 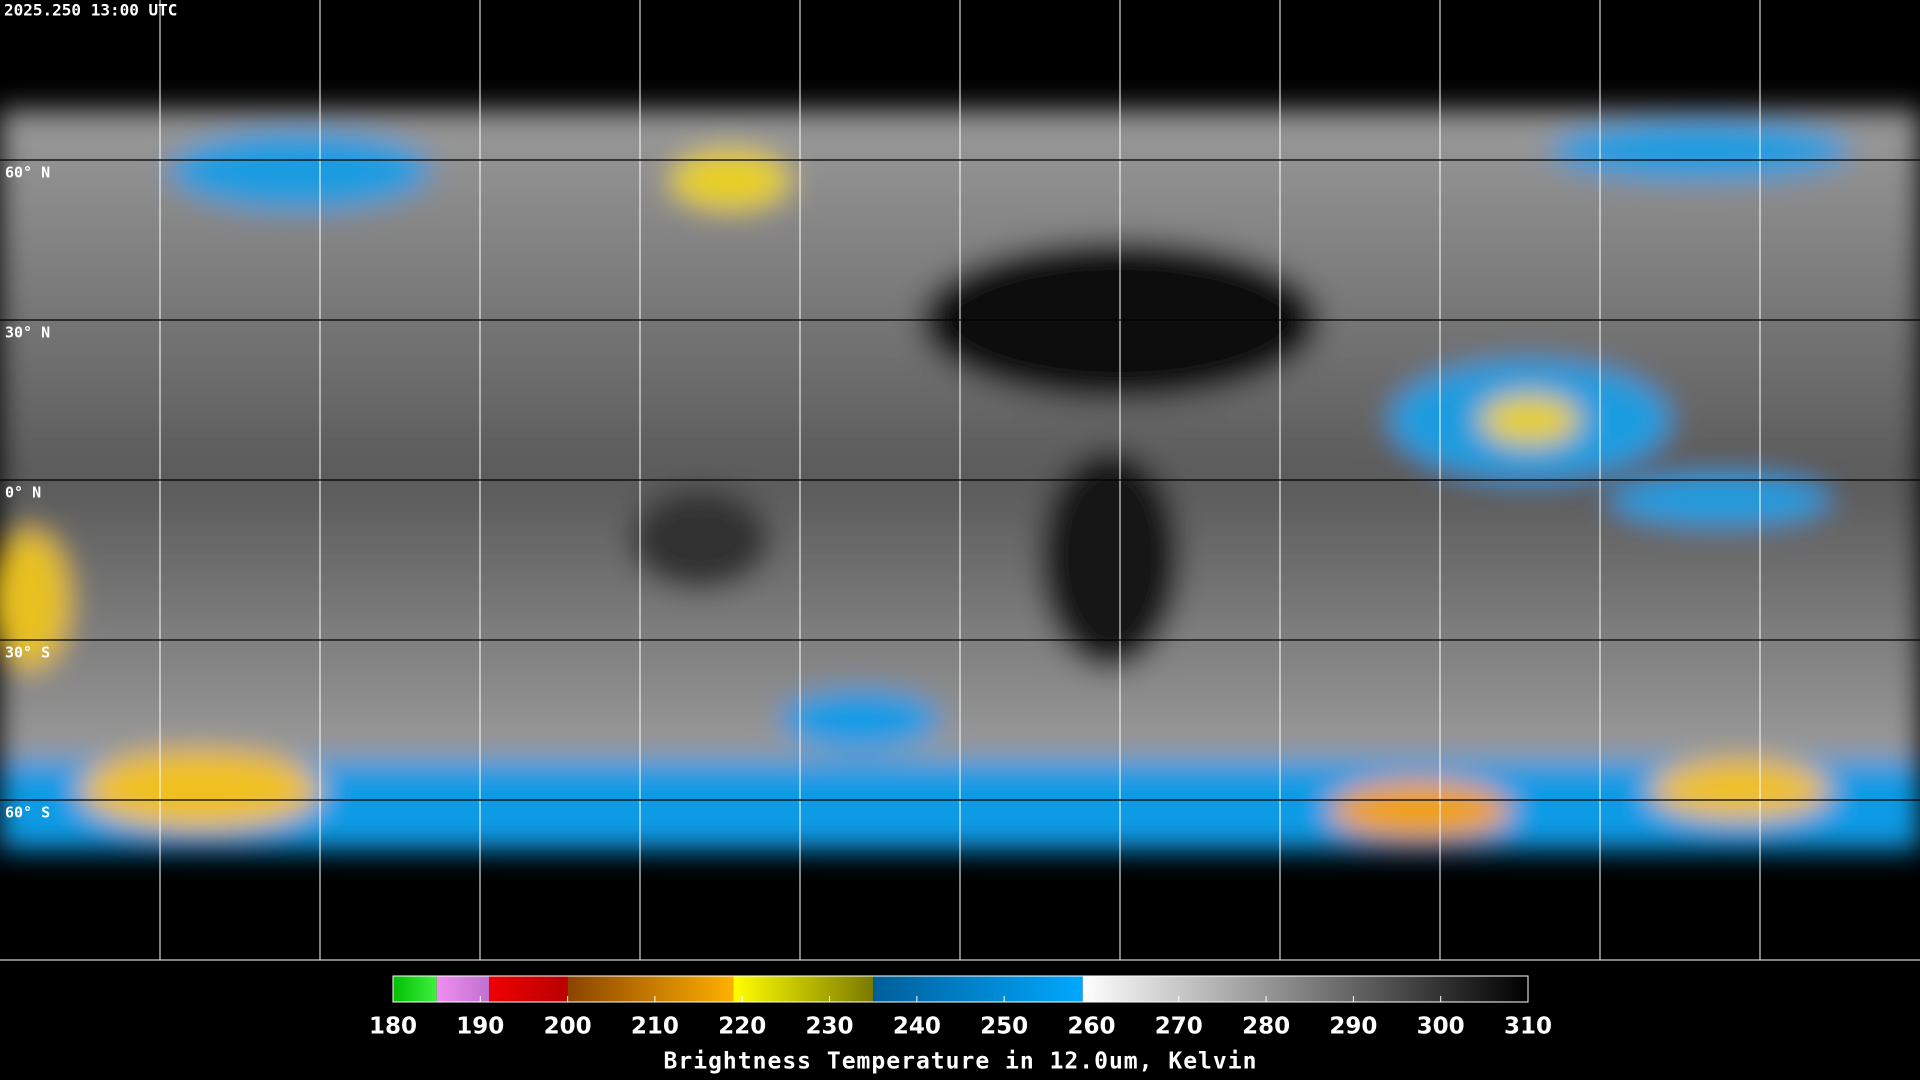 I want to click on southern-africa, so click(x=1110, y=560).